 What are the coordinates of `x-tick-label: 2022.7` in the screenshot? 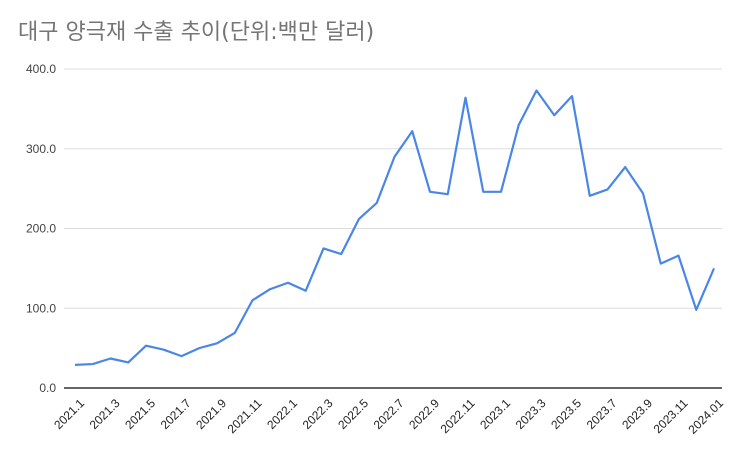 It's located at (389, 414).